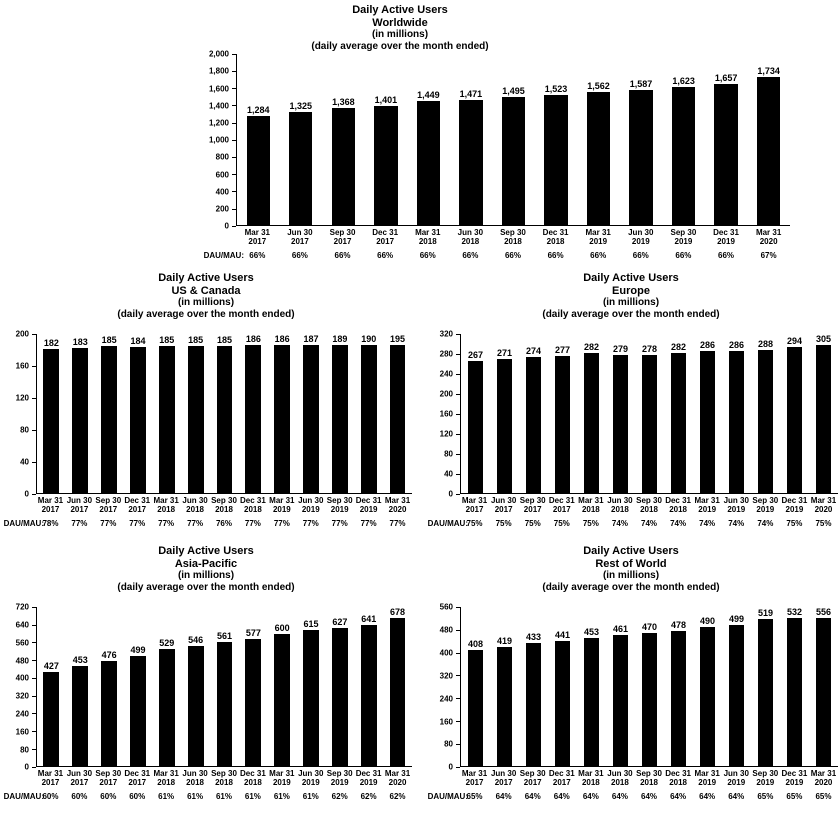 The width and height of the screenshot is (838, 815). I want to click on bar-value-label: 641, so click(369, 618).